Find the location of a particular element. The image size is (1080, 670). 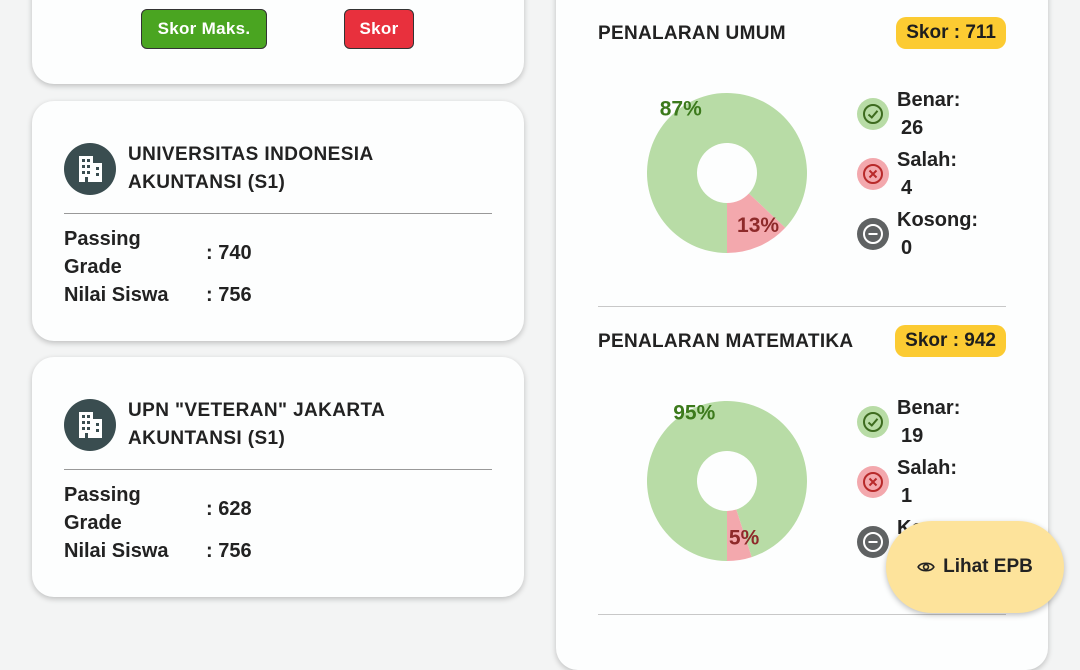

score-toggle-card: Skor Maks. Skor is located at coordinates (278, 42).